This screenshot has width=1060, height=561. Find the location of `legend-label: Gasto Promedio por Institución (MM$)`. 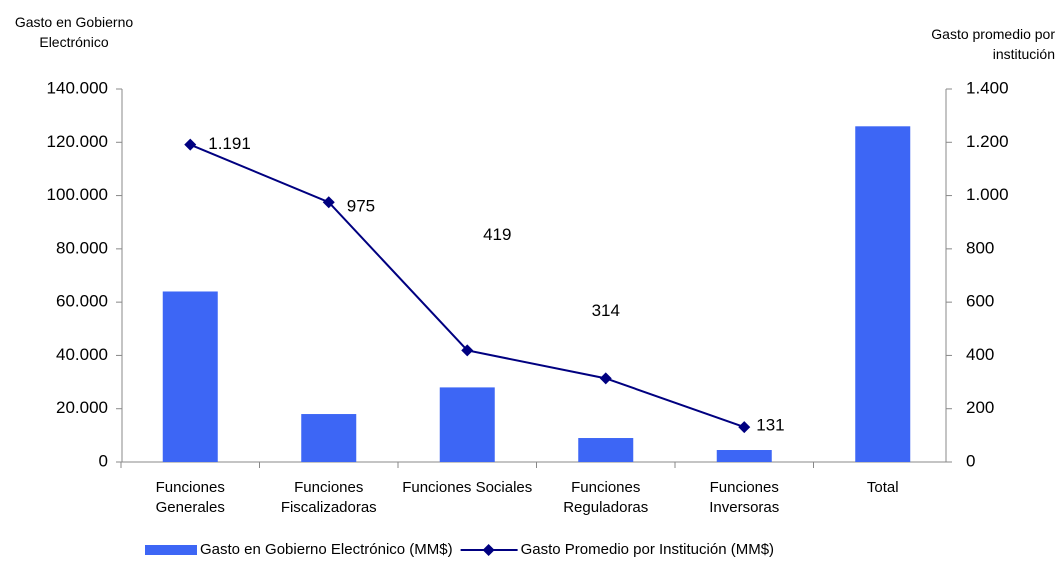

legend-label: Gasto Promedio por Institución (MM$) is located at coordinates (647, 549).